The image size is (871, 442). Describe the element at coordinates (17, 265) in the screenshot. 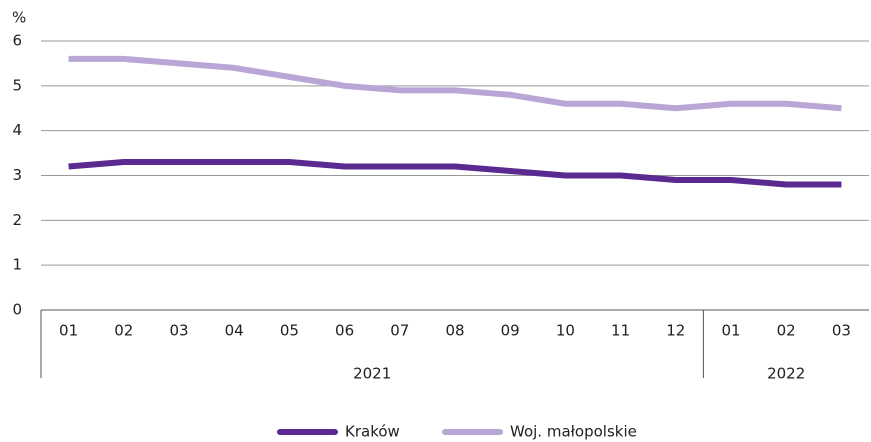

I see `y-tick-label: 1` at that location.